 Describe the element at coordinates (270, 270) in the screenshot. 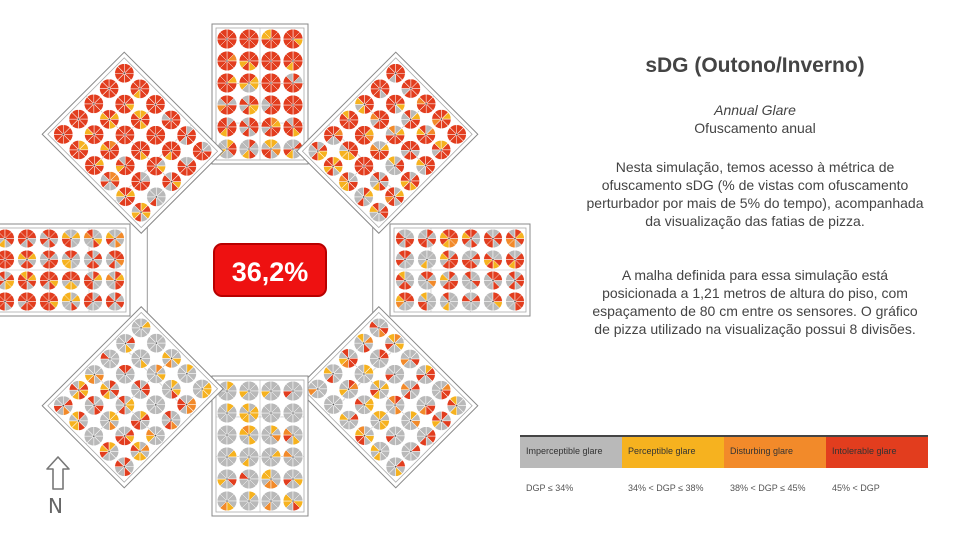

I see `sdg-value-badge: 36,2%` at that location.